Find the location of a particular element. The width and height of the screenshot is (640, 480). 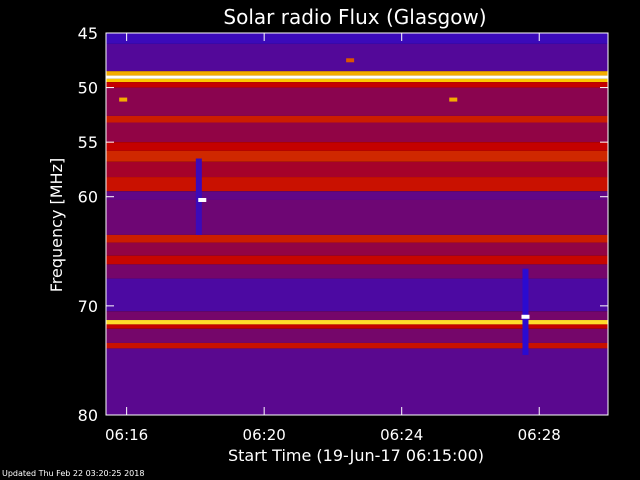

y-axis-label: Frequency [MHz] is located at coordinates (56, 225).